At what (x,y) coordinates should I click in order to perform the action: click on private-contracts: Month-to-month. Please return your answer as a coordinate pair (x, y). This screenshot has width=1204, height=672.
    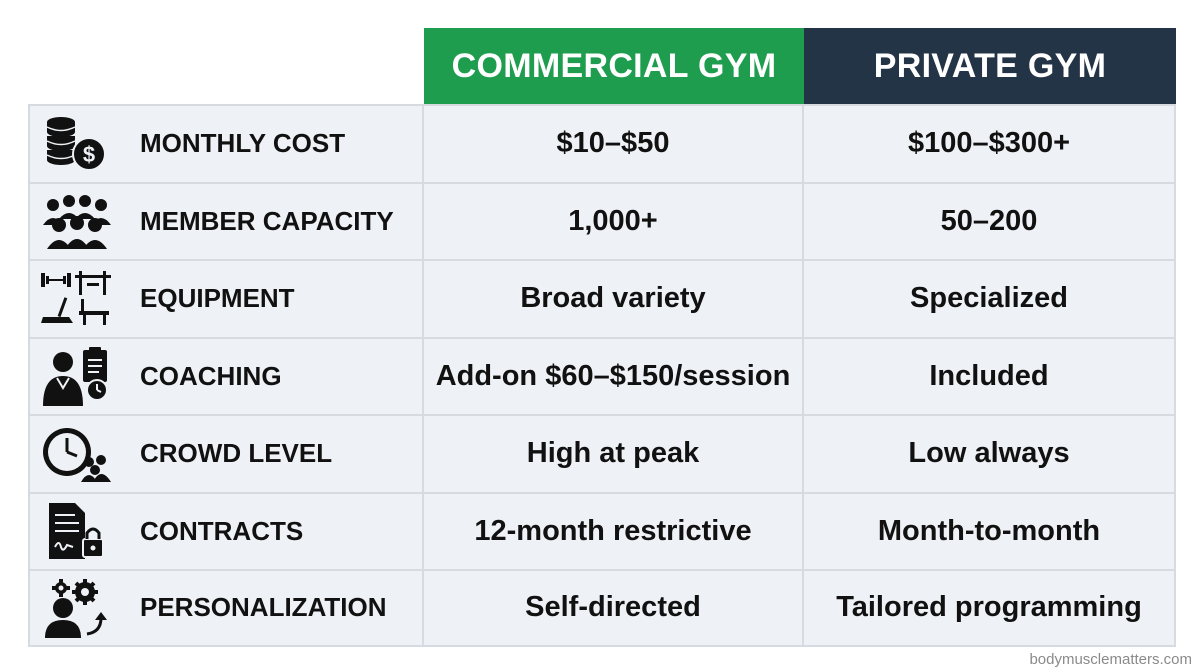
    Looking at the image, I should click on (990, 530).